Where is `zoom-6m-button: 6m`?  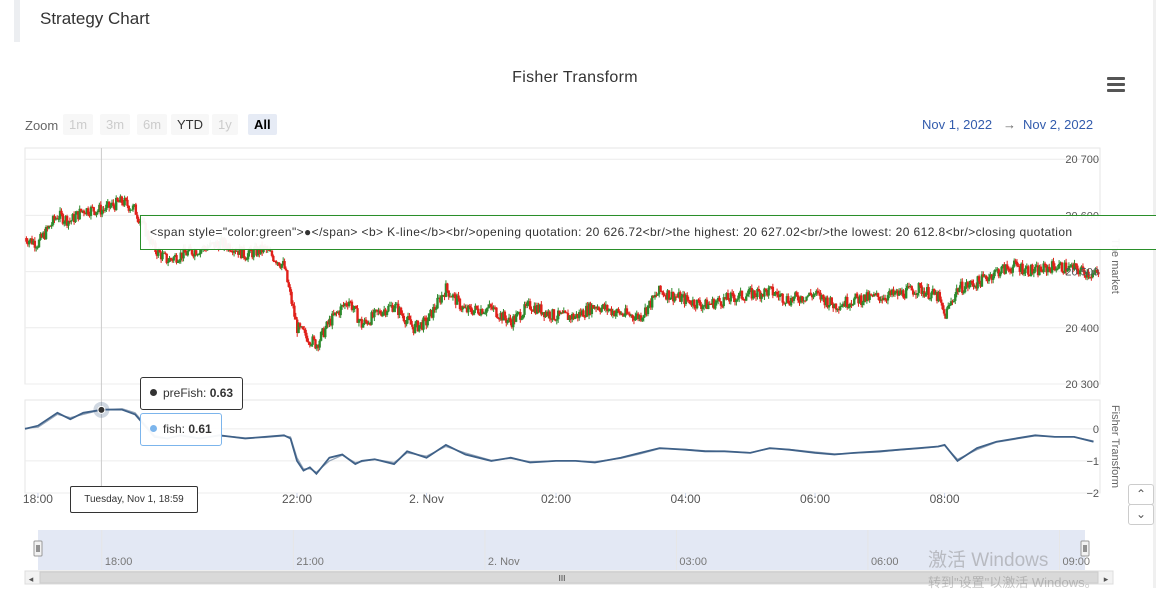
zoom-6m-button: 6m is located at coordinates (152, 124).